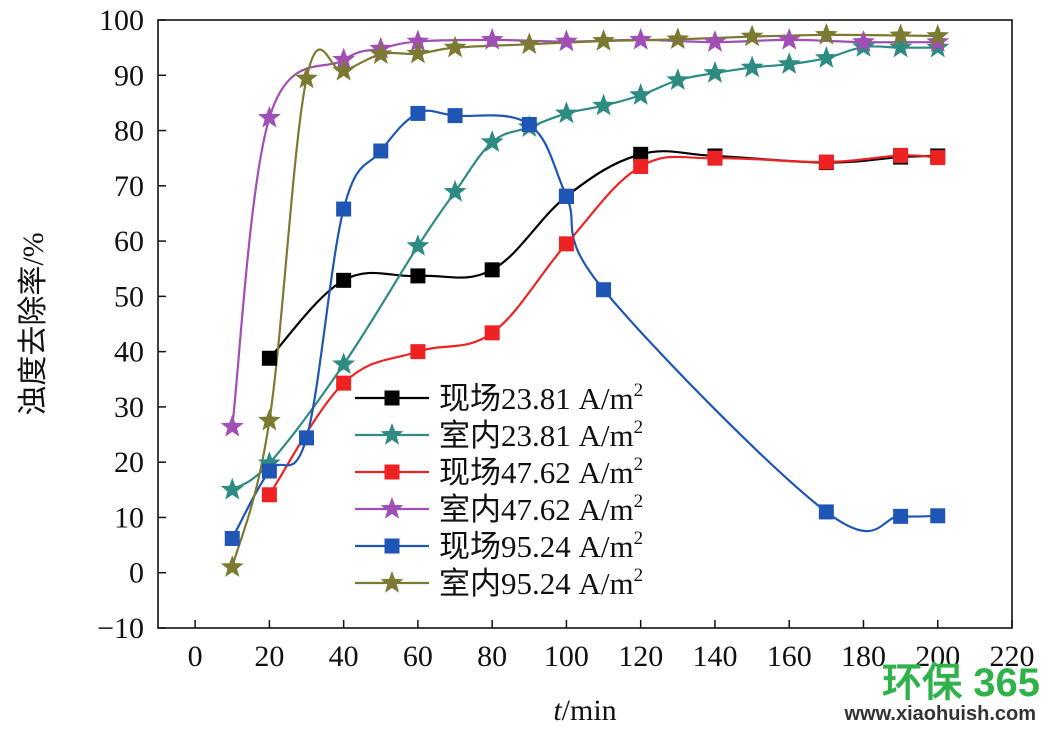 This screenshot has height=737, width=1055. What do you see at coordinates (129, 462) in the screenshot?
I see `y-tick-label: 20` at bounding box center [129, 462].